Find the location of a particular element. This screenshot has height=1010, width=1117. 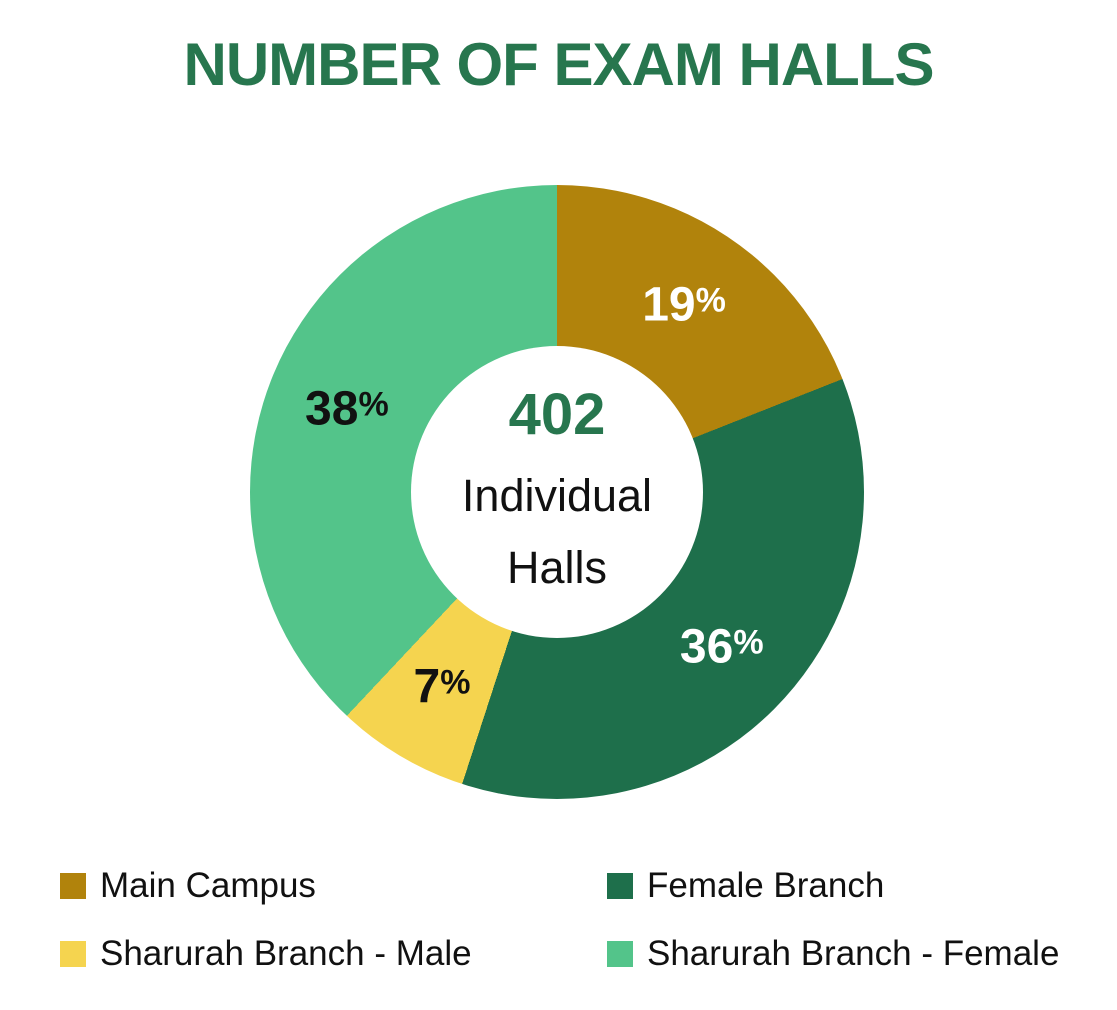

legend-item: Female Branch is located at coordinates (838, 886).